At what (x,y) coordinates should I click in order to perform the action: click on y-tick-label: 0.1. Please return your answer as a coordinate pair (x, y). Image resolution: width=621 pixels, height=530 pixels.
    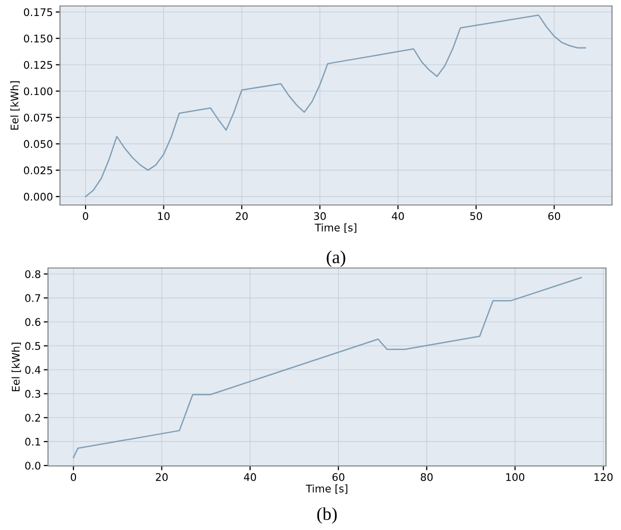
    Looking at the image, I should click on (32, 442).